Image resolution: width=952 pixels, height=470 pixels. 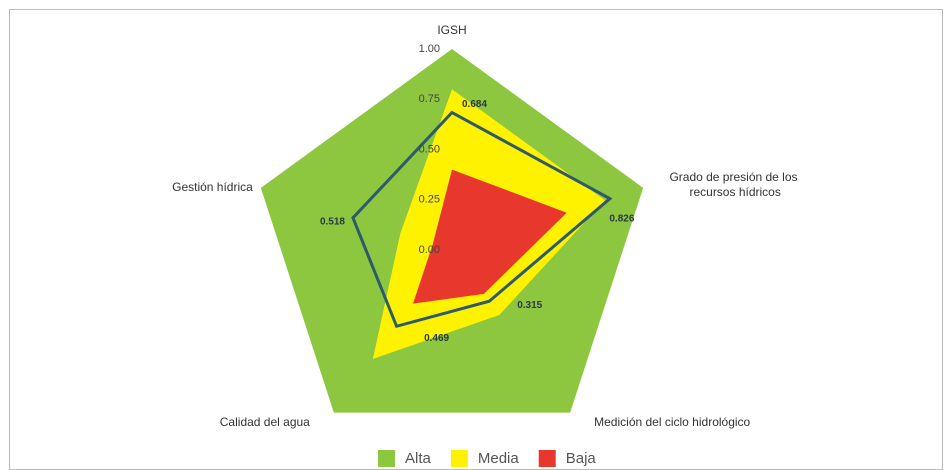 What do you see at coordinates (332, 221) in the screenshot?
I see `data-label: 0.518` at bounding box center [332, 221].